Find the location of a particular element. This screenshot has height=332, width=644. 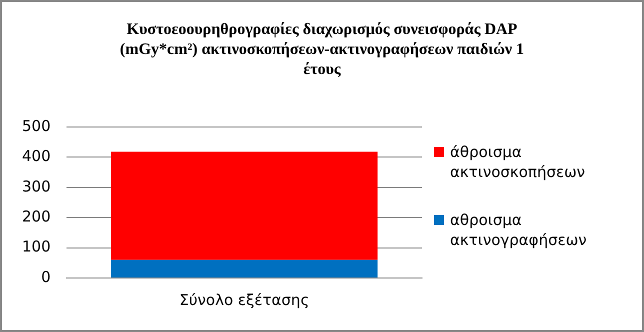

y-tick-label: 200 is located at coordinates (36, 216).